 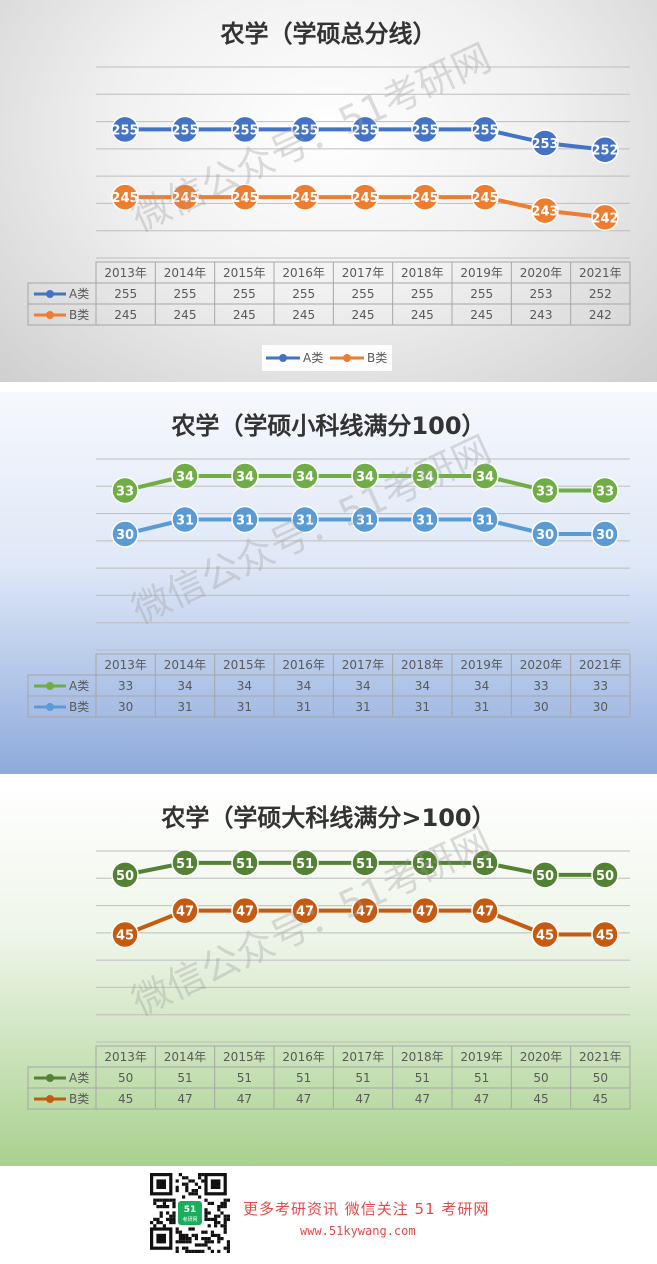 What do you see at coordinates (363, 294) in the screenshot?
I see `table-cell-value: 255` at bounding box center [363, 294].